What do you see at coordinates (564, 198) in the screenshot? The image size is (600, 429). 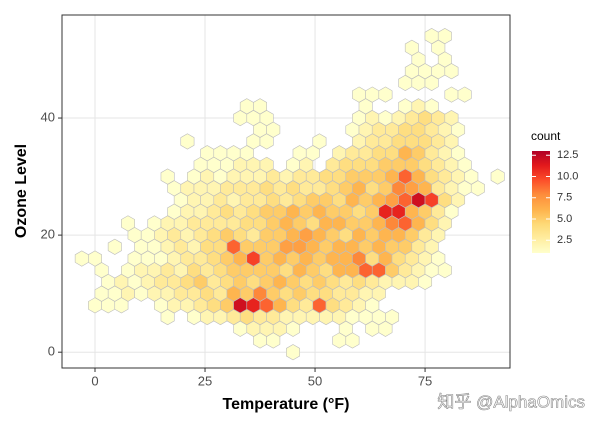 I see `colorbar-label: 7.5` at bounding box center [564, 198].